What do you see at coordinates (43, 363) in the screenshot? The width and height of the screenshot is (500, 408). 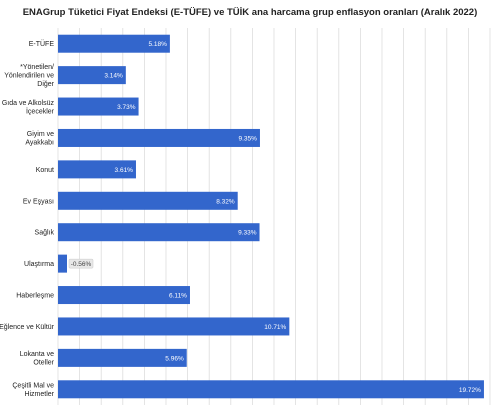 I see `category-label-line: Oteller` at bounding box center [43, 363].